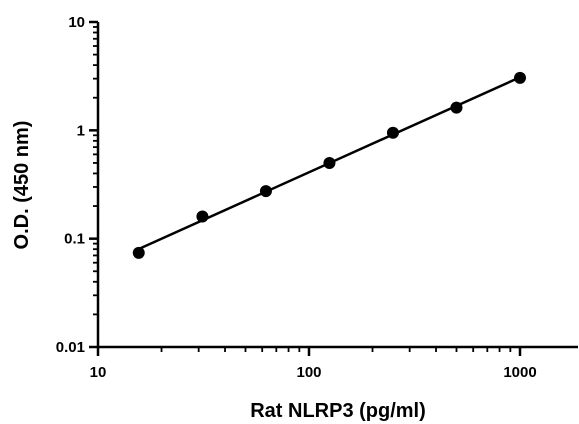 The height and width of the screenshot is (424, 579). What do you see at coordinates (77, 185) in the screenshot?
I see `y-axis-ticks: 0.01 0.1 1 10` at bounding box center [77, 185].